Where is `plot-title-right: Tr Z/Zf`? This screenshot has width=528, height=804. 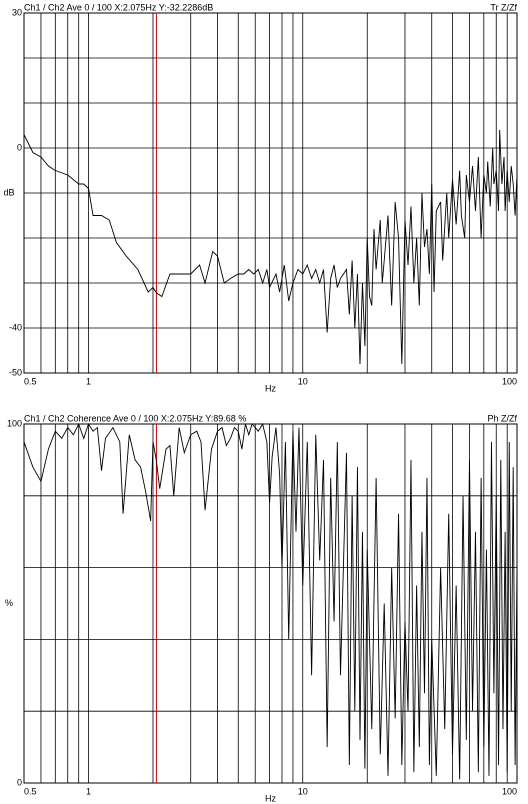
plot-title-right: Tr Z/Zf is located at coordinates (503, 7).